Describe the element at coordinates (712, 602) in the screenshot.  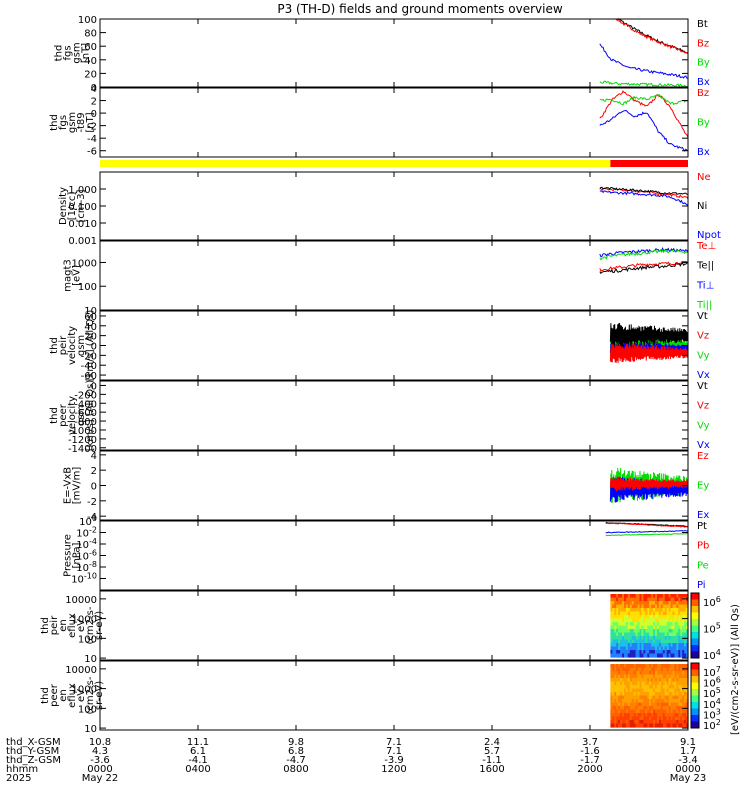
I see `tick-label: 10⁶` at that location.